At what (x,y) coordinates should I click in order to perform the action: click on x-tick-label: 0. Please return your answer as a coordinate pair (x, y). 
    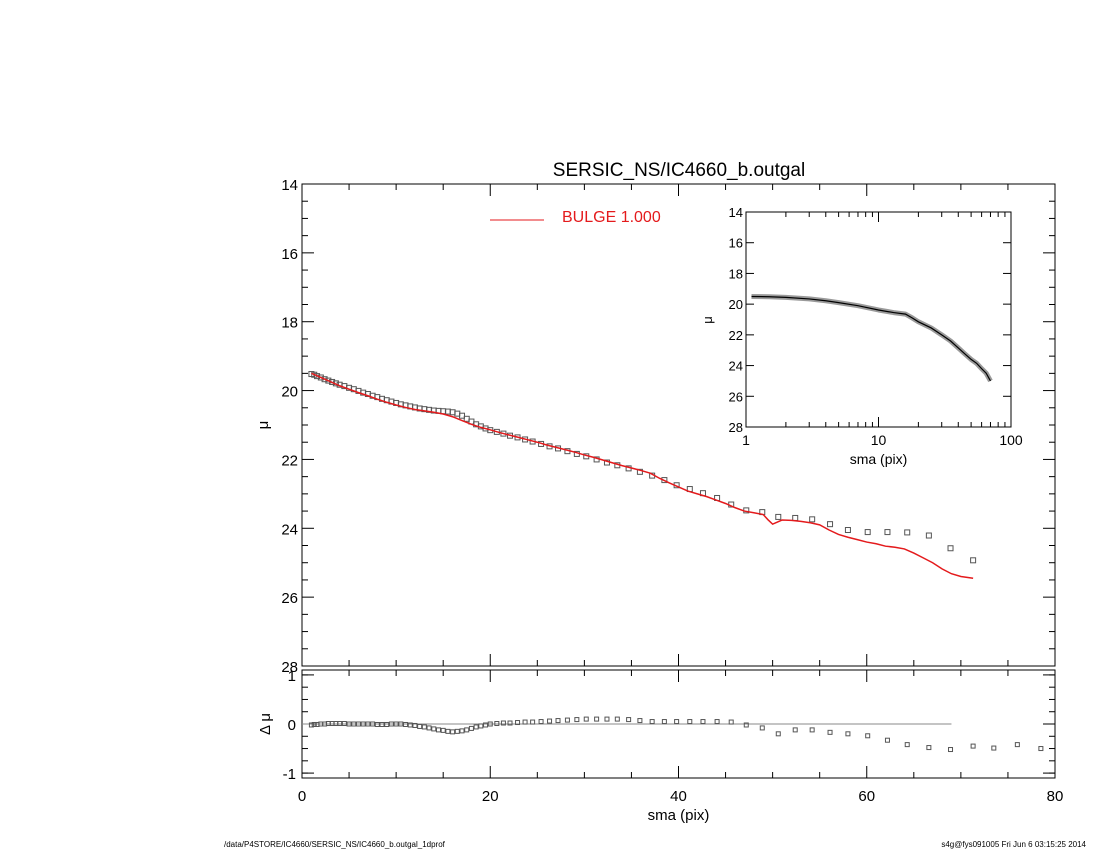
    Looking at the image, I should click on (302, 796).